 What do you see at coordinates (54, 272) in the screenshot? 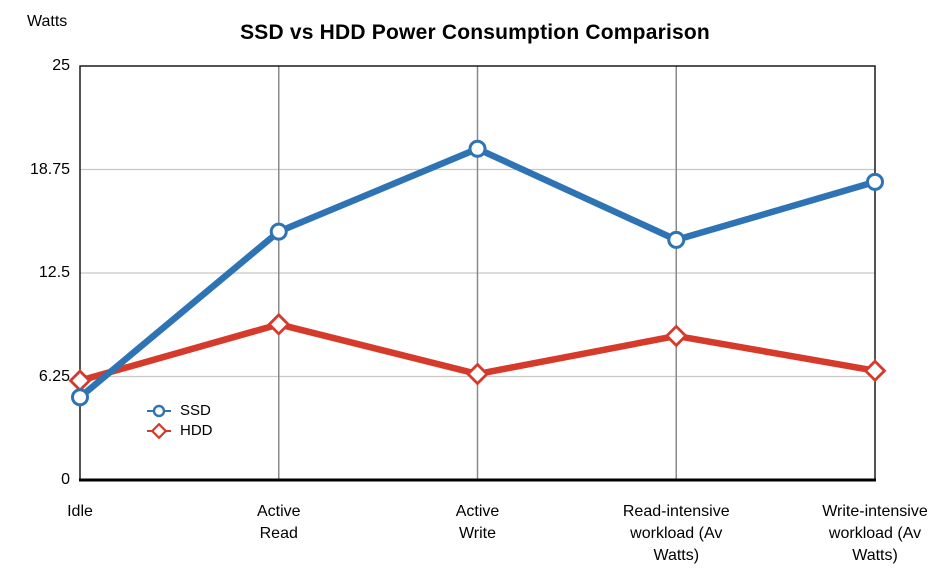
I see `y-tick-label: 12.5` at bounding box center [54, 272].